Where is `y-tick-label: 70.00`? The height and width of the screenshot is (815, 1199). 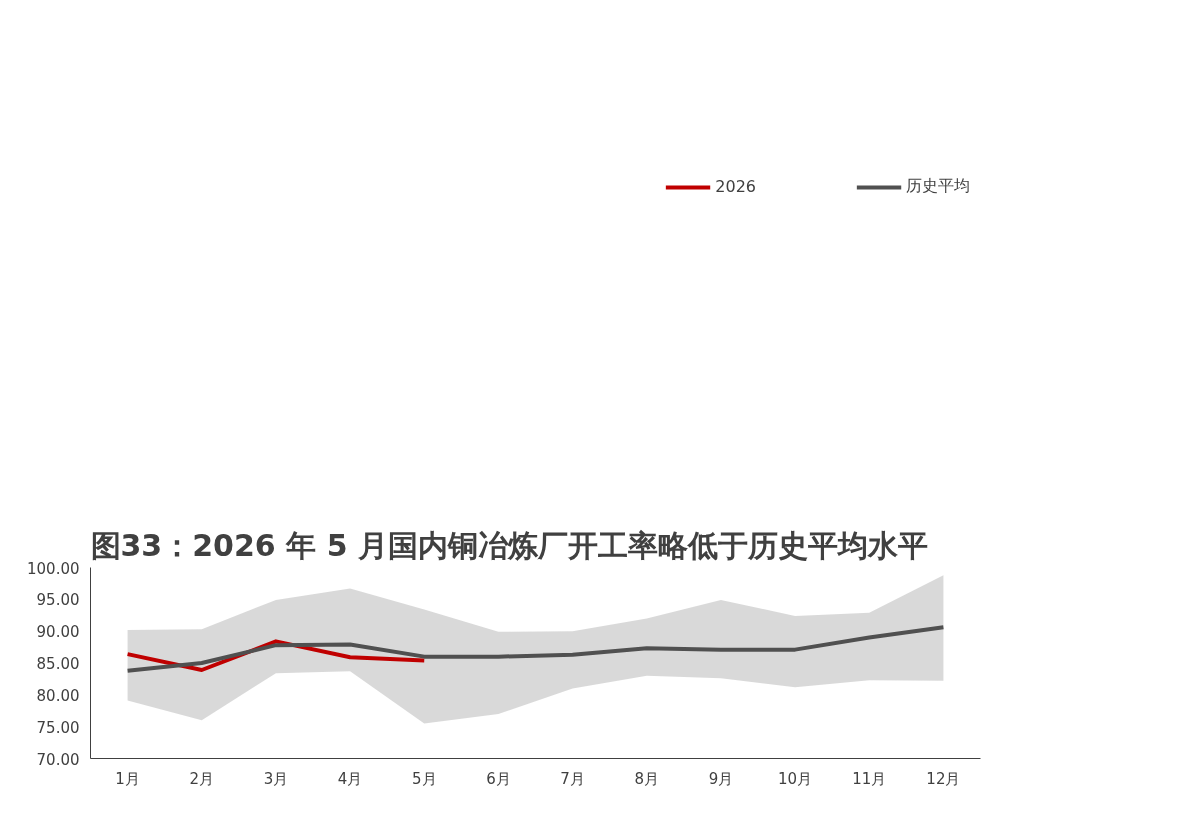
y-tick-label: 70.00 is located at coordinates (58, 759).